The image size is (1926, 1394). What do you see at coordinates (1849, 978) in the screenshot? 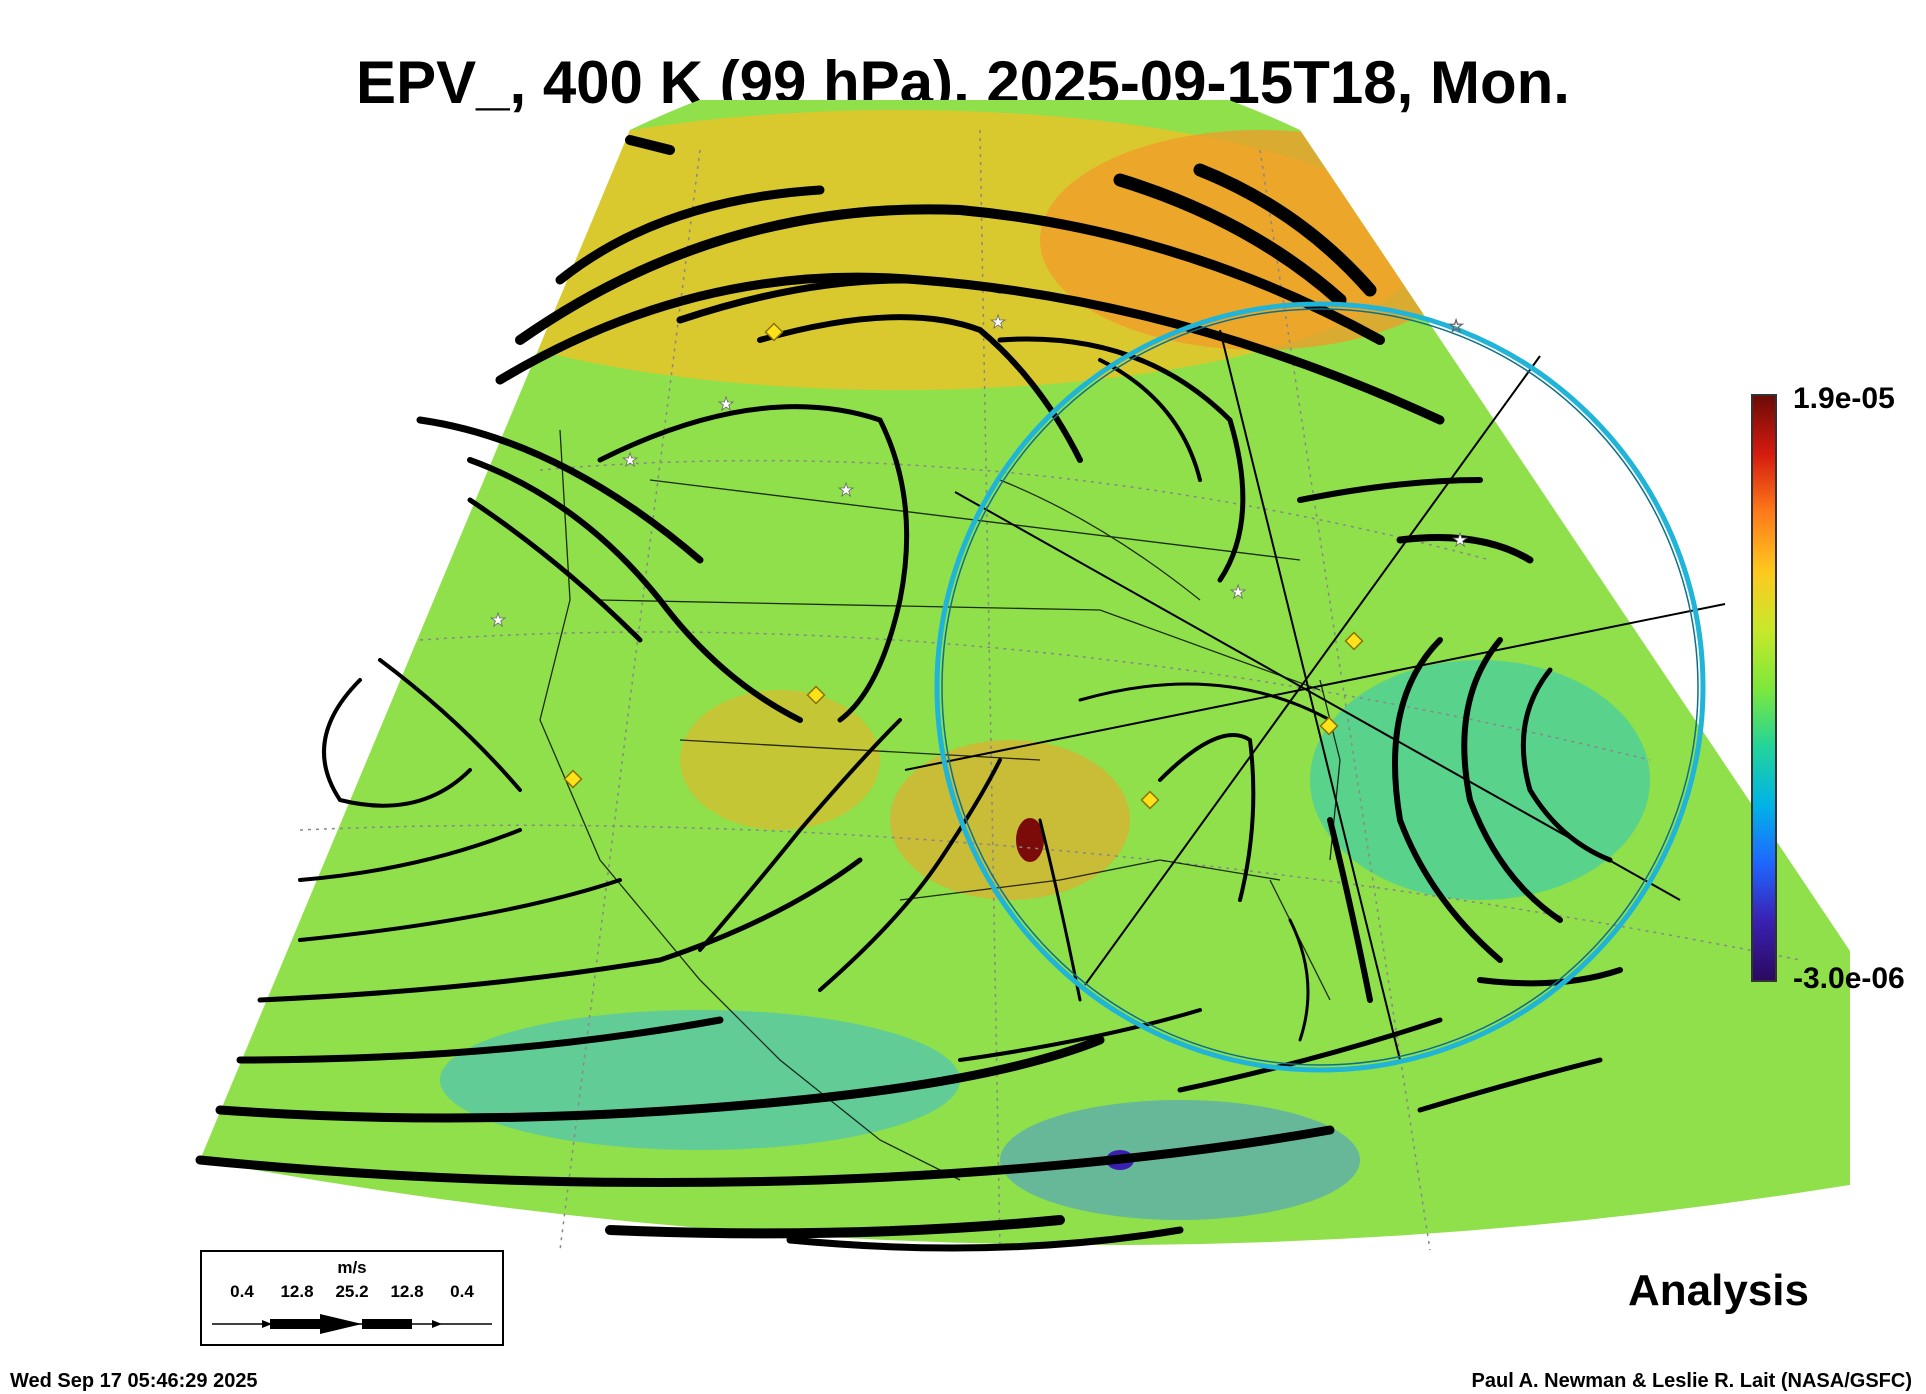
I see `colorbar-min-label: -3.0e-06` at bounding box center [1849, 978].